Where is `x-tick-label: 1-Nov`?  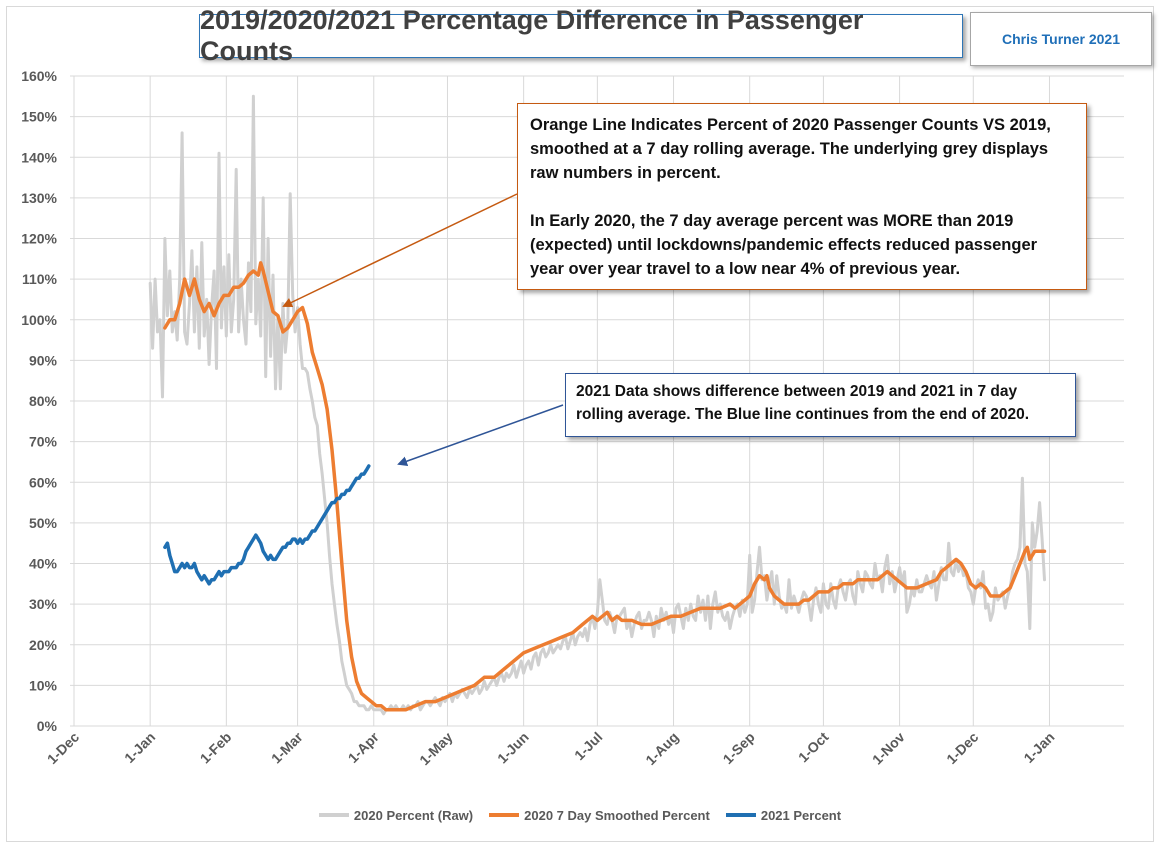 x-tick-label: 1-Nov is located at coordinates (888, 748).